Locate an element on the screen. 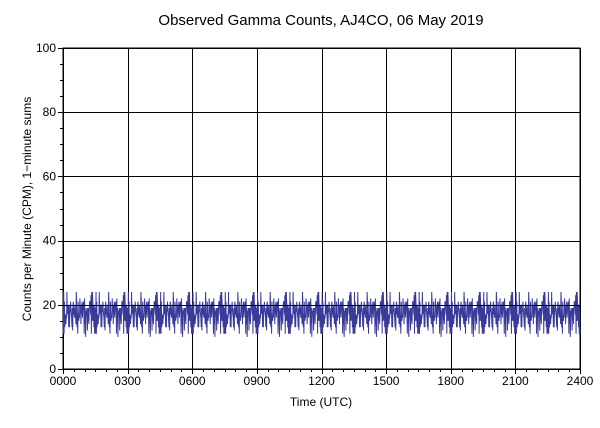 The width and height of the screenshot is (600, 428). y-axis-label: Counts per Minute (CPM), 1−minute sums is located at coordinates (27, 209).